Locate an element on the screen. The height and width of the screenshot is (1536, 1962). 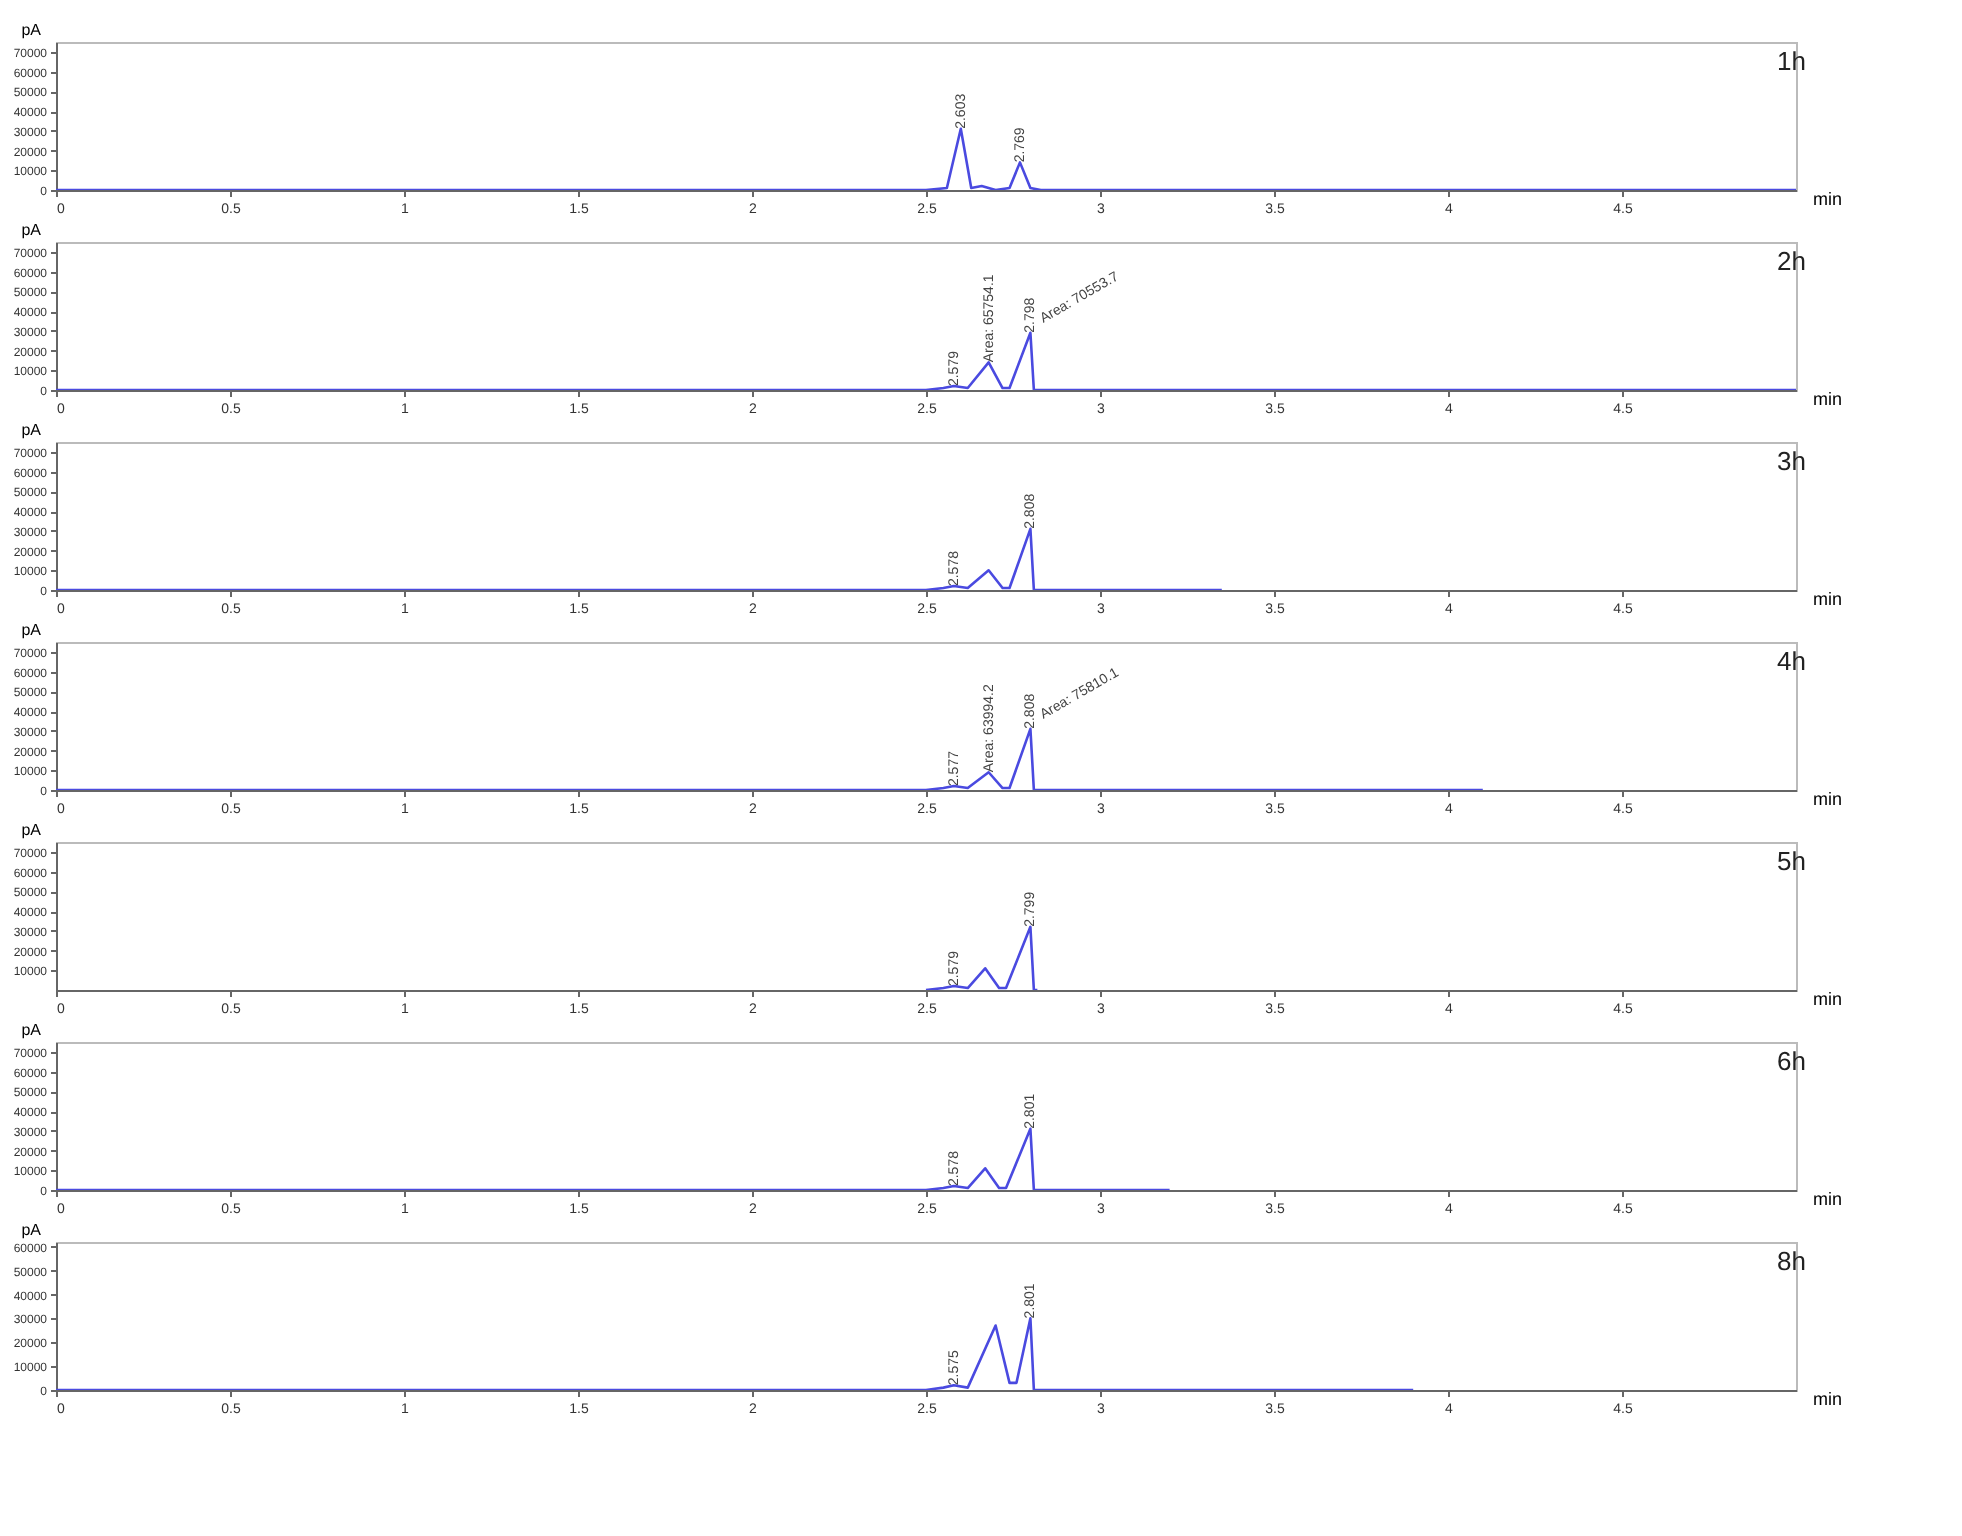
chart-title: 5h is located at coordinates (1791, 861).